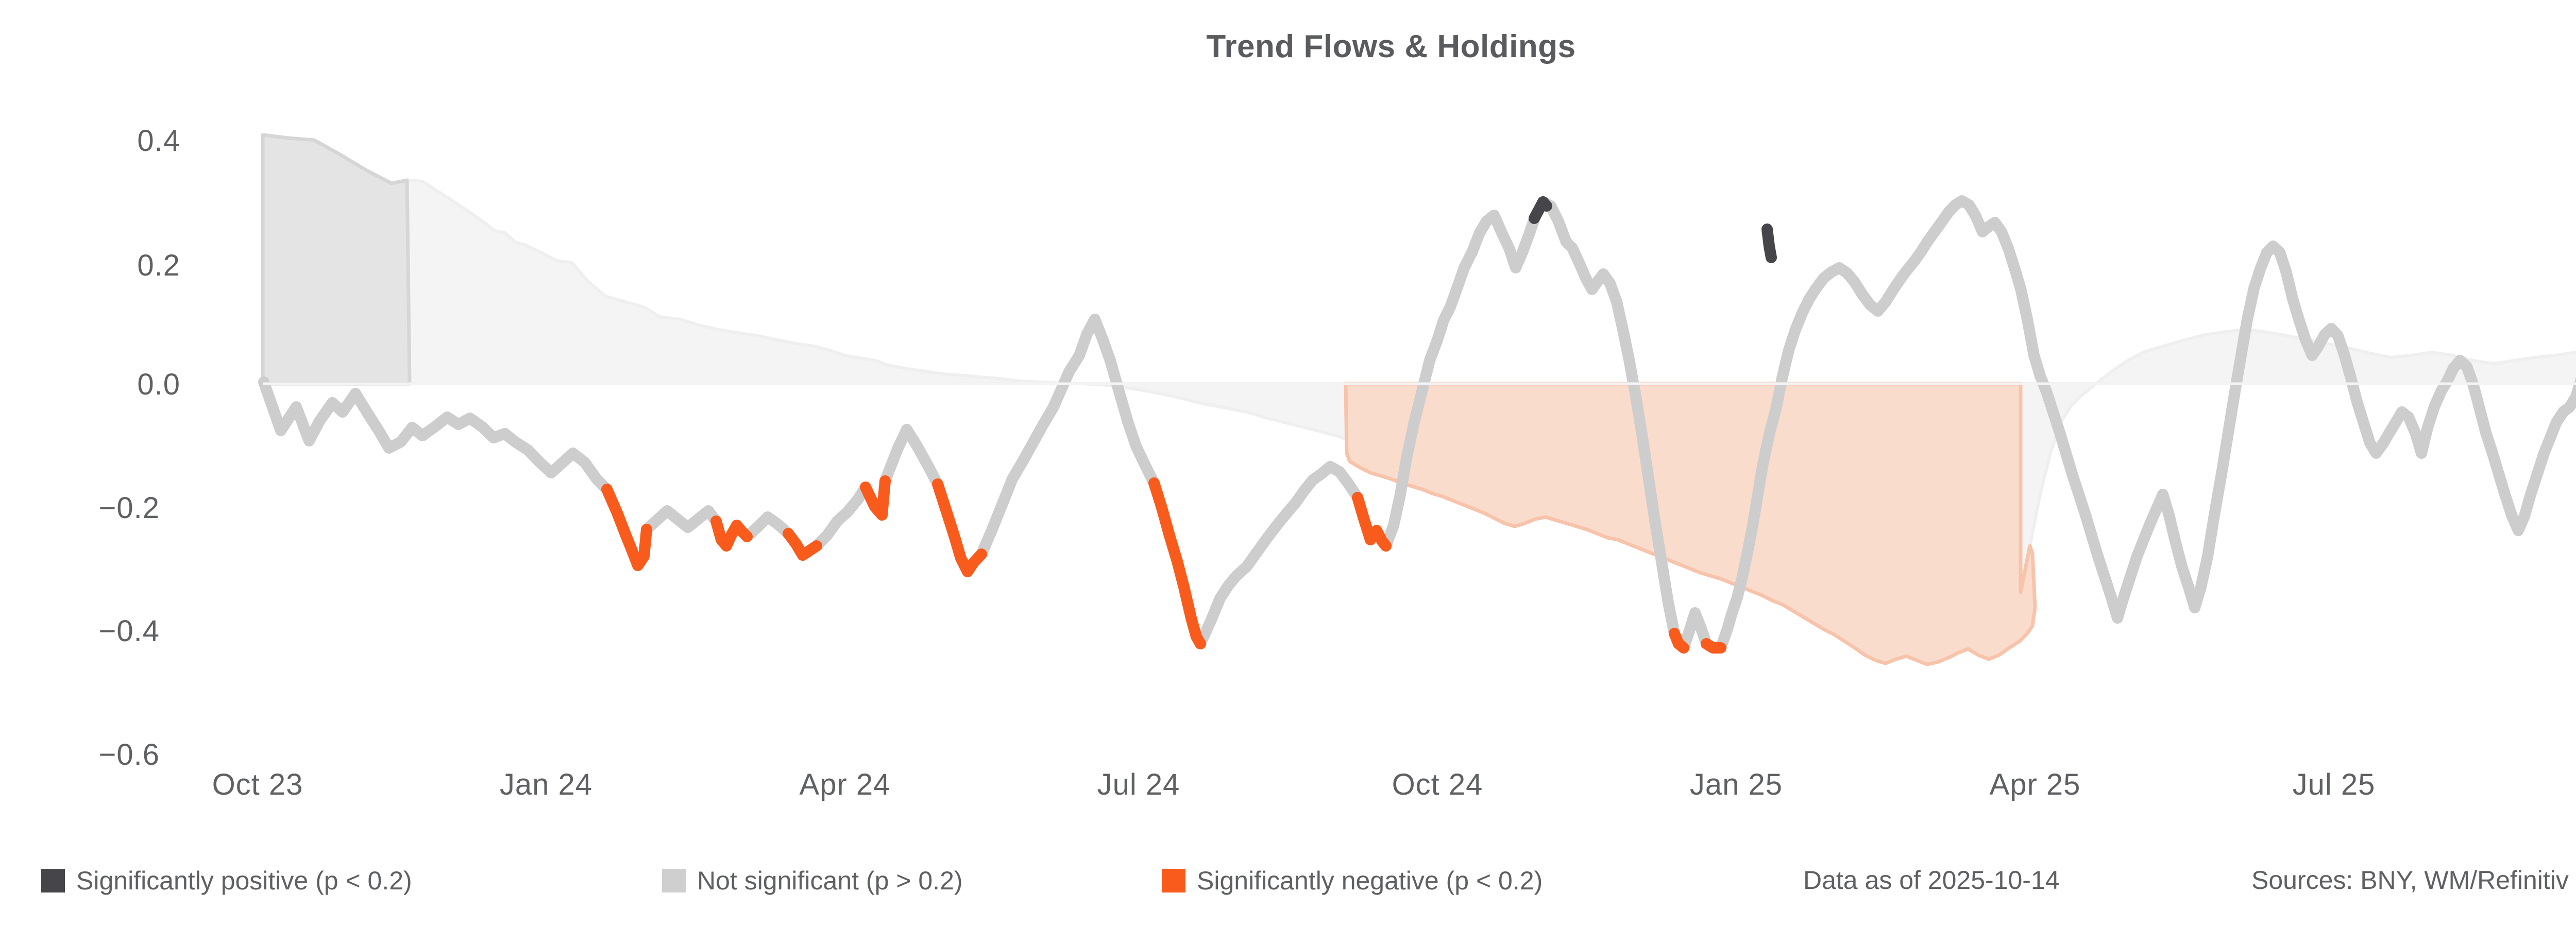  I want to click on legend-item-not-significant: Not significant (p > 0.2), so click(812, 881).